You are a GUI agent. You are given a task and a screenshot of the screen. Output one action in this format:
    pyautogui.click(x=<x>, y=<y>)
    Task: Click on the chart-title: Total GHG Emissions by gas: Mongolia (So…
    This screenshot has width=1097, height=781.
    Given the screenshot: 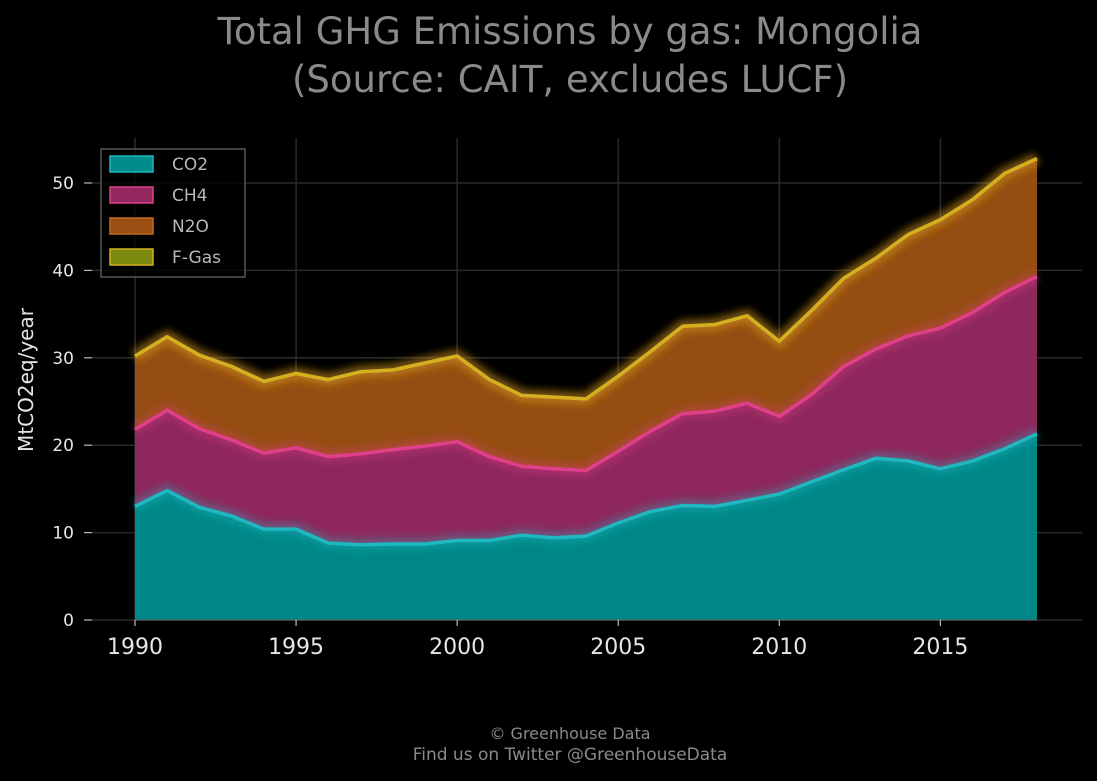 What is the action you would take?
    pyautogui.click(x=548, y=56)
    